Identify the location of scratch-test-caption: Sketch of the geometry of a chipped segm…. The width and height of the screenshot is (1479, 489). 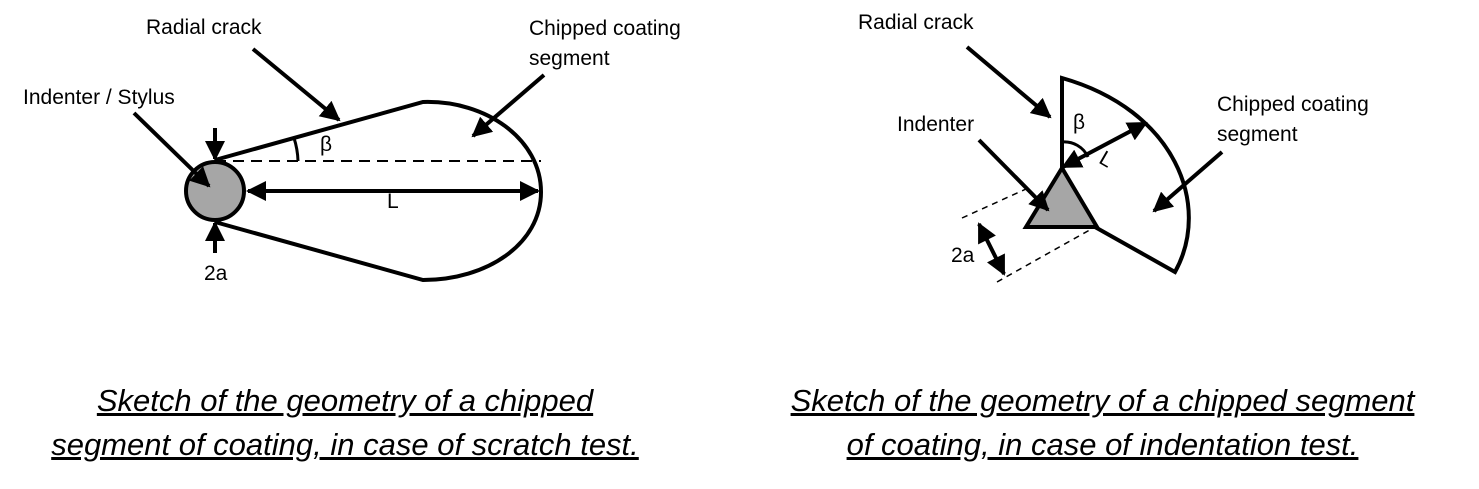
(345, 423).